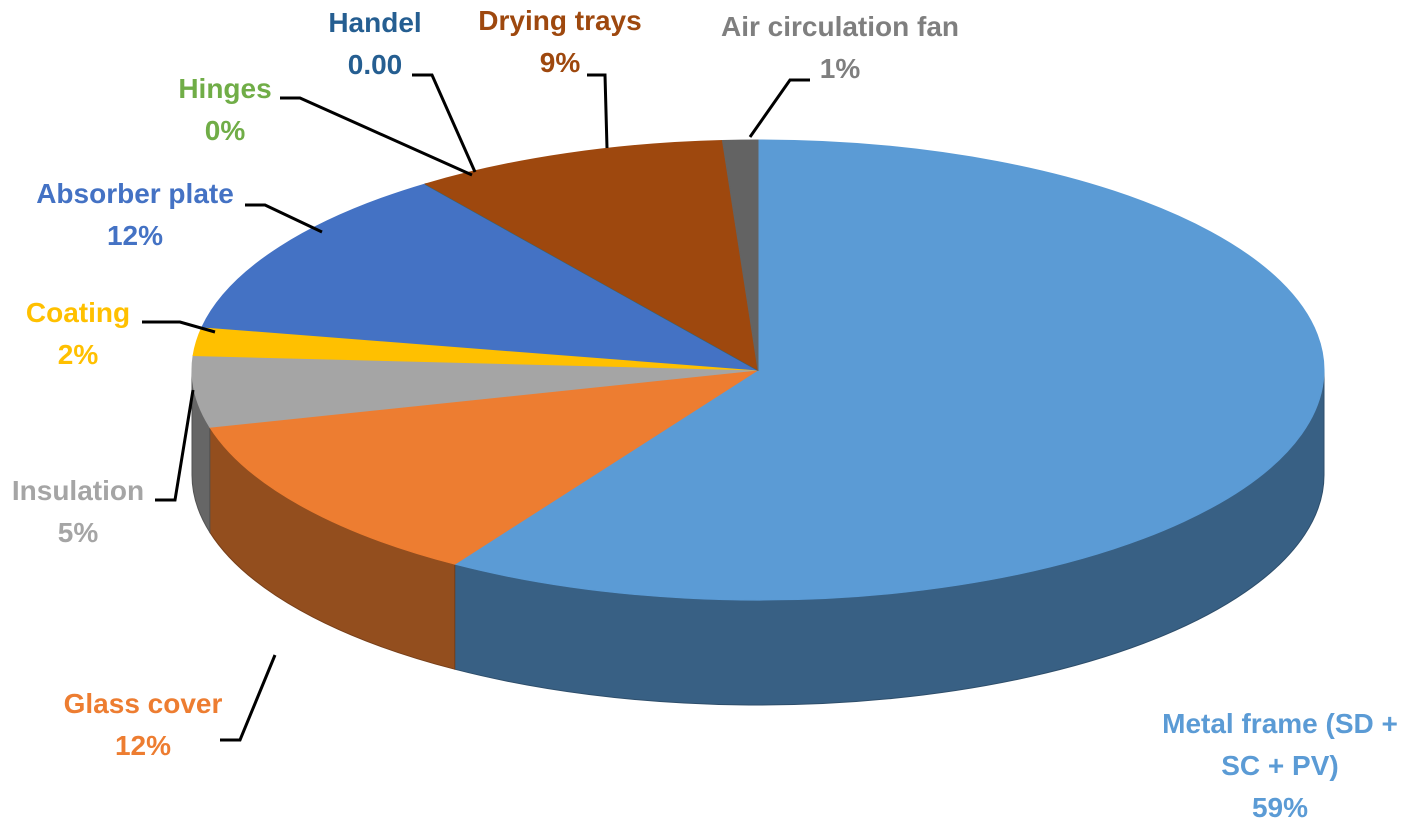 This screenshot has height=829, width=1418. What do you see at coordinates (225, 88) in the screenshot?
I see `category-label: Hinges` at bounding box center [225, 88].